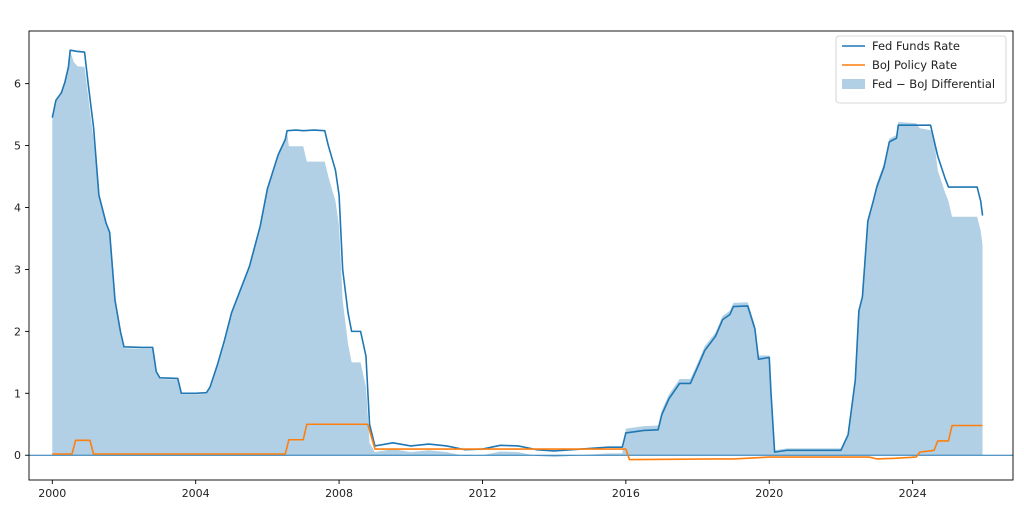 The height and width of the screenshot is (512, 1024). Describe the element at coordinates (769, 493) in the screenshot. I see `x-tick-label: 2020` at that location.